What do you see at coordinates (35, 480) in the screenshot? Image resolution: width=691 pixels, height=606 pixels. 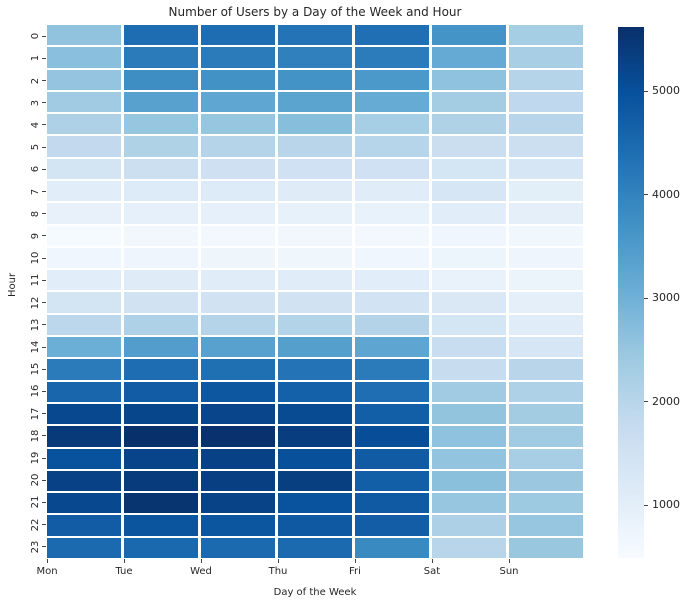 I see `y-tick-label: 20` at bounding box center [35, 480].